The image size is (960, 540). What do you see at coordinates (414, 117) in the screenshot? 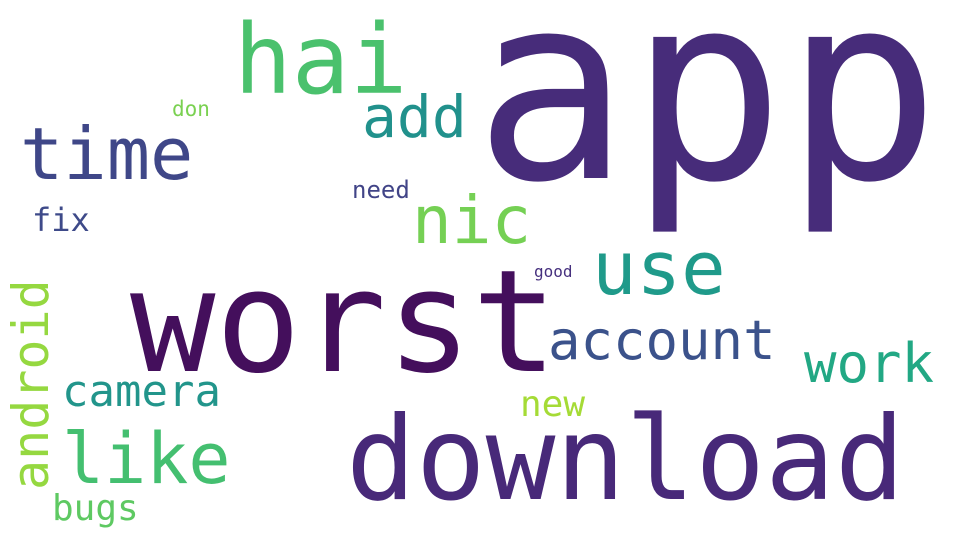
I see `word-add: add` at bounding box center [414, 117].